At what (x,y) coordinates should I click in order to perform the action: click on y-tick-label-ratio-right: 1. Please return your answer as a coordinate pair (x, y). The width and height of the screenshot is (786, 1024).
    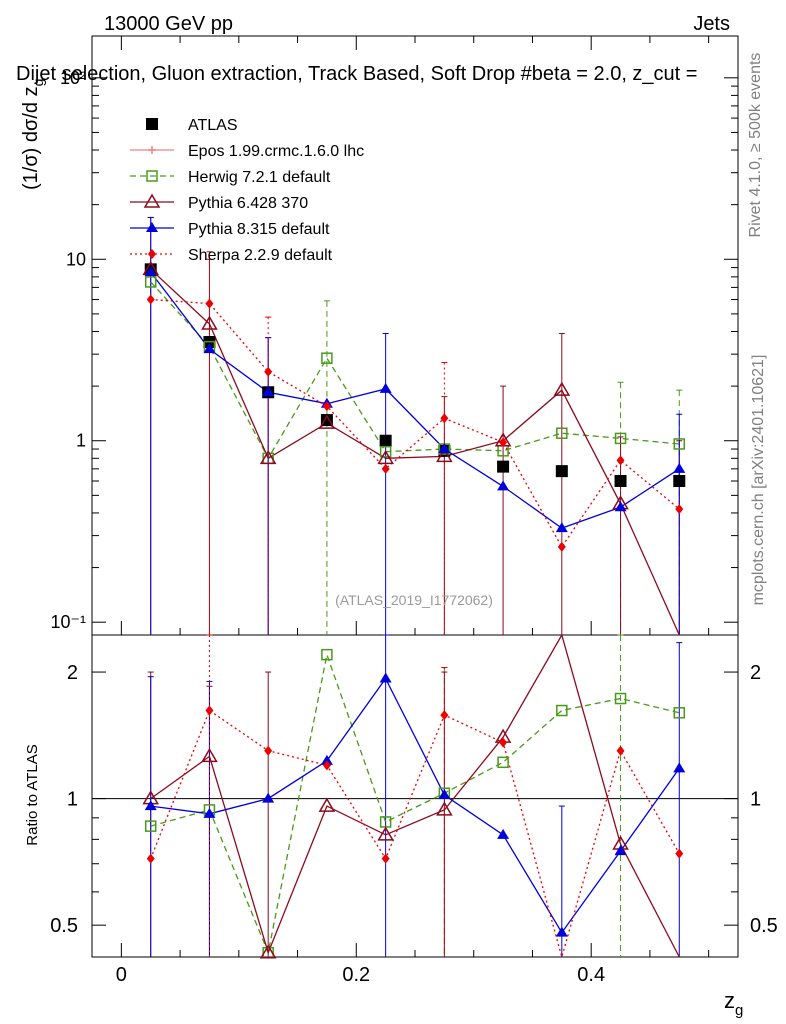
    Looking at the image, I should click on (755, 800).